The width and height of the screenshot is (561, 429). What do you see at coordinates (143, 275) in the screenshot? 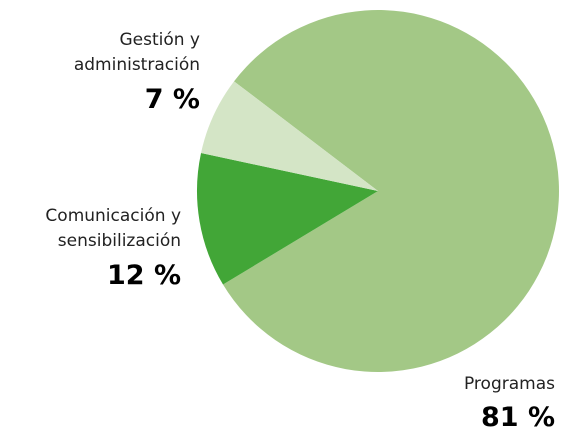
I see `value-label: 12 %` at bounding box center [143, 275].